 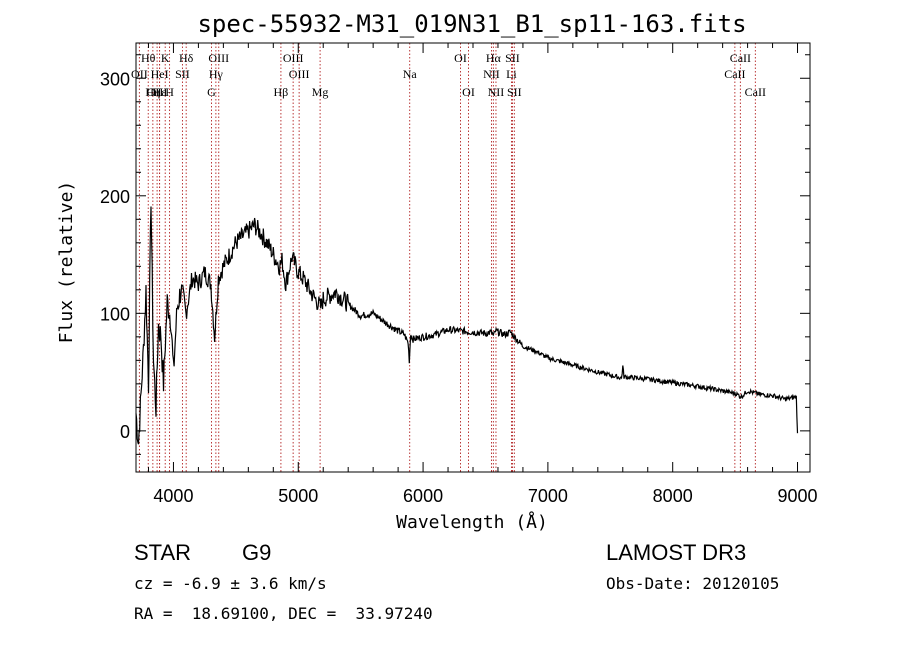 What do you see at coordinates (169, 92) in the screenshot?
I see `line-label: H` at bounding box center [169, 92].